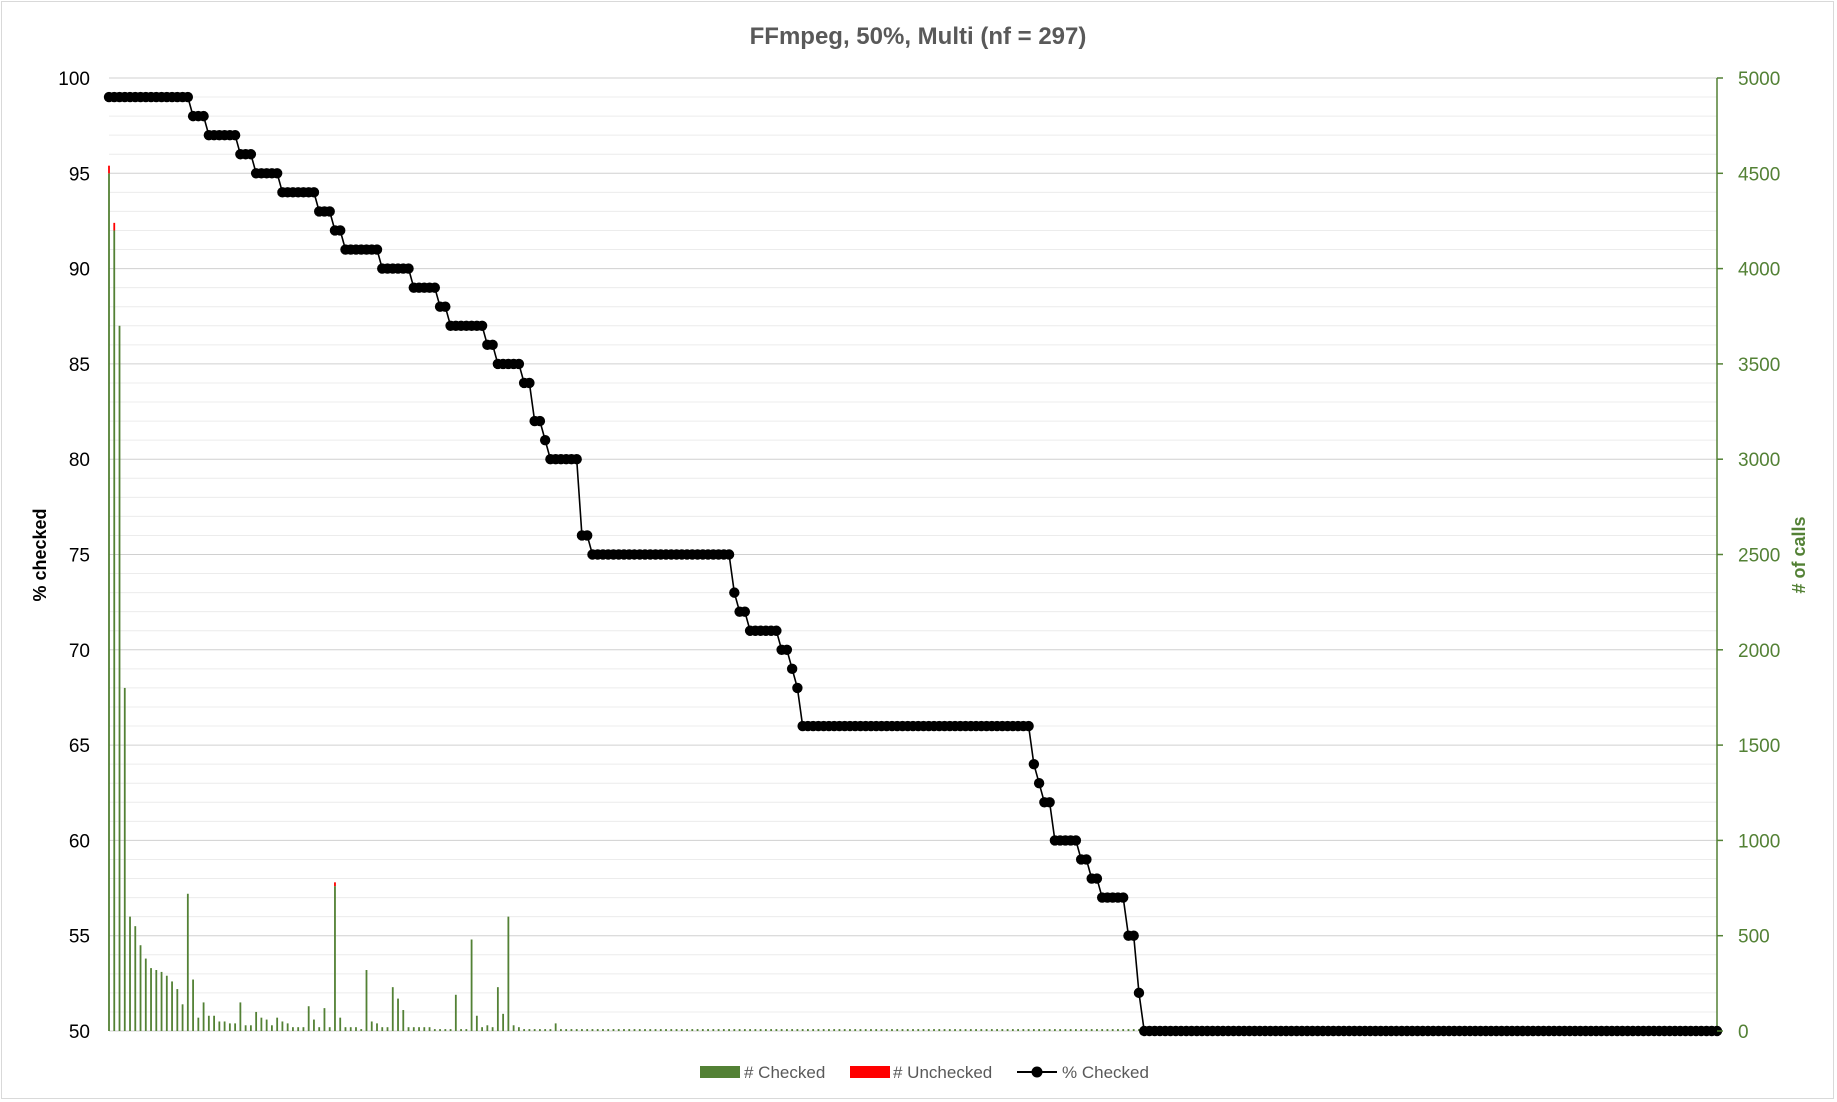 The width and height of the screenshot is (1837, 1102). What do you see at coordinates (918, 36) in the screenshot?
I see `chart-title: FFmpeg, 50%, Multi (nf = 297)` at bounding box center [918, 36].